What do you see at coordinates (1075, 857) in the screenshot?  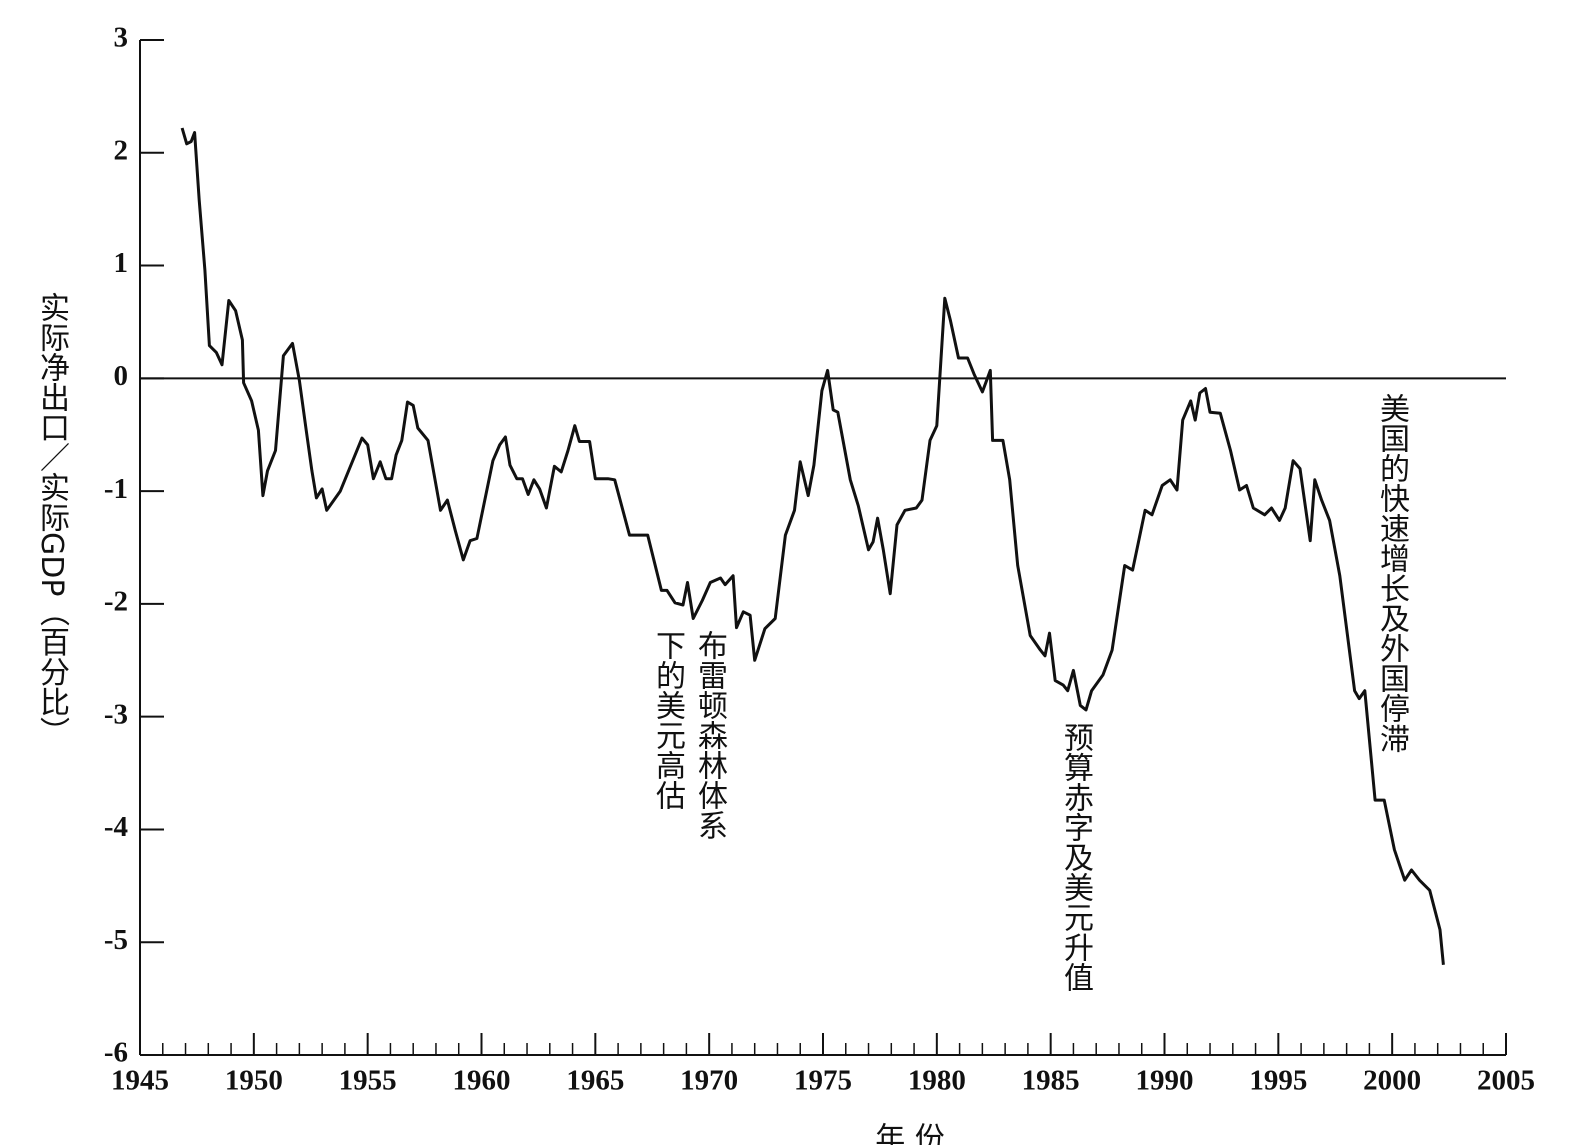 I see `annotation: 预算赤字及美元升值` at bounding box center [1075, 857].